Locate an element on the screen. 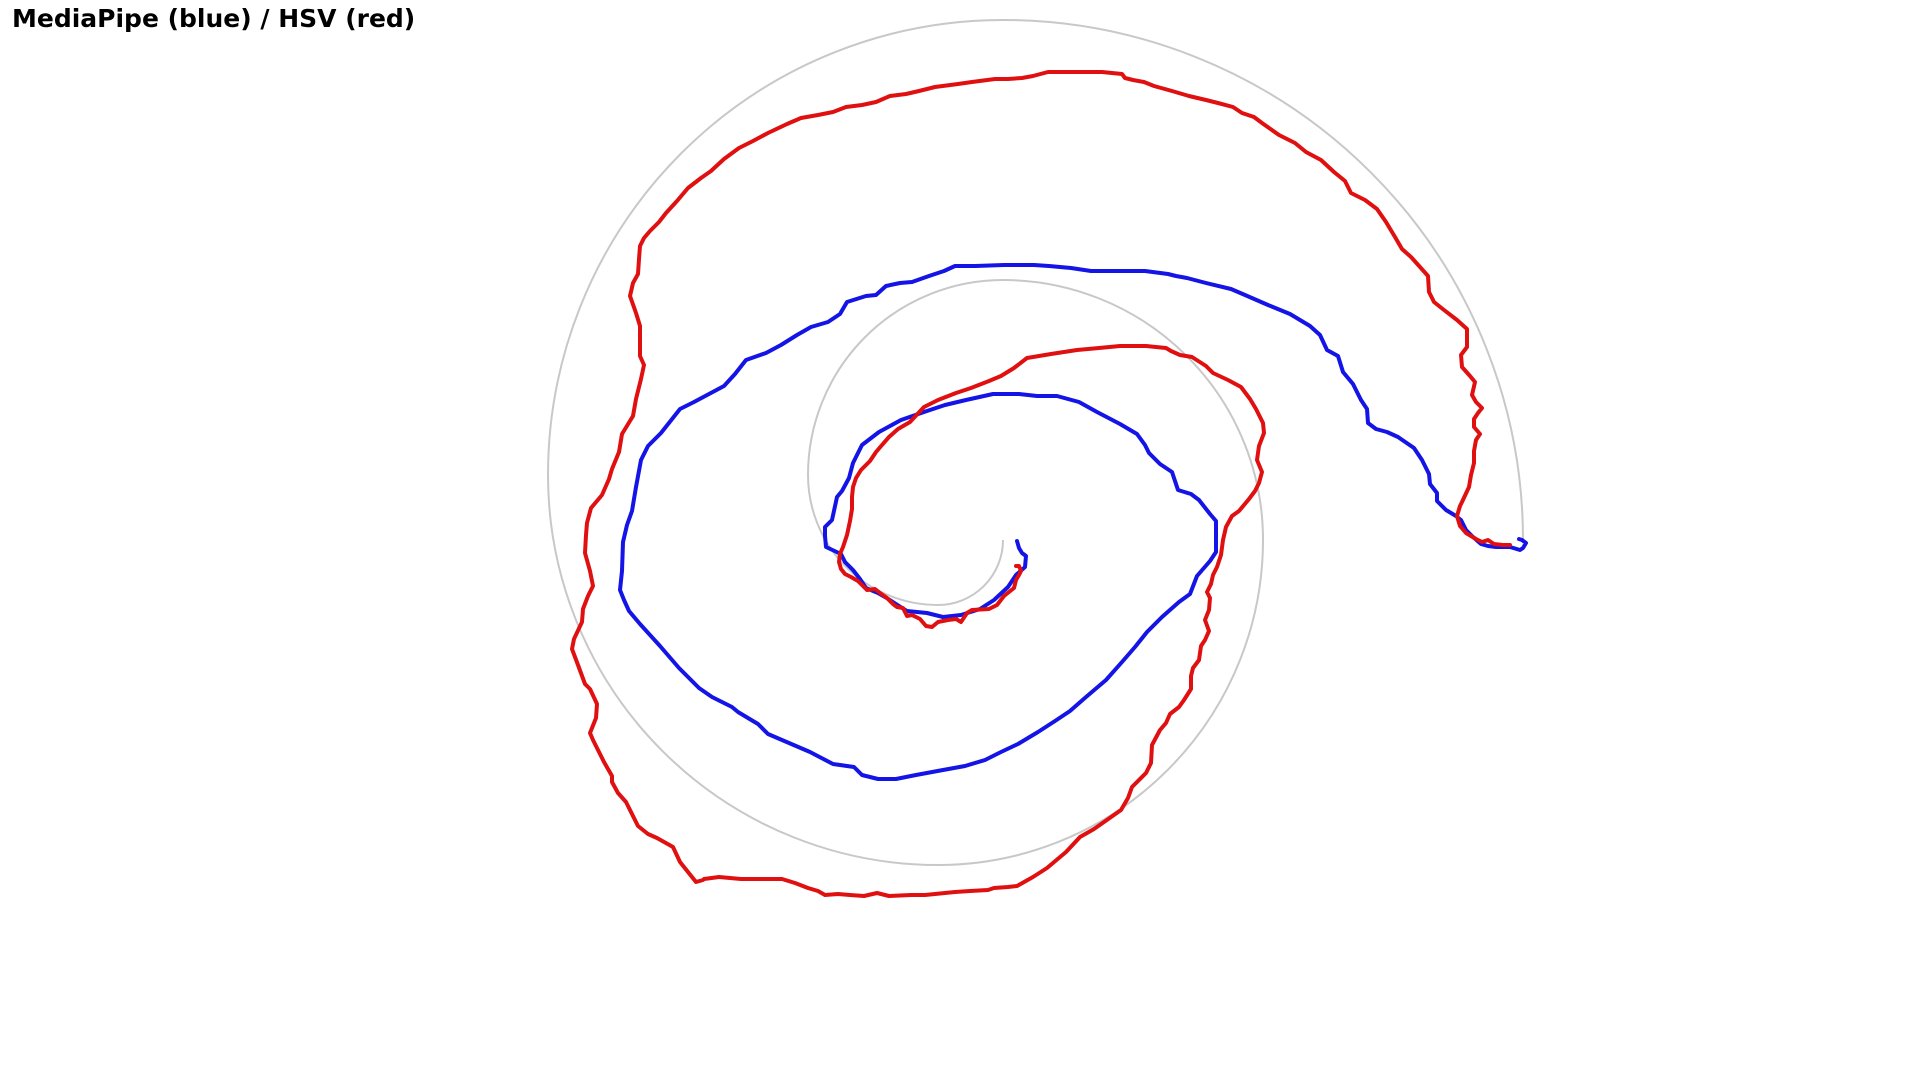  plot-title: MediaPipe (blue) / HSV (red) is located at coordinates (214, 18).